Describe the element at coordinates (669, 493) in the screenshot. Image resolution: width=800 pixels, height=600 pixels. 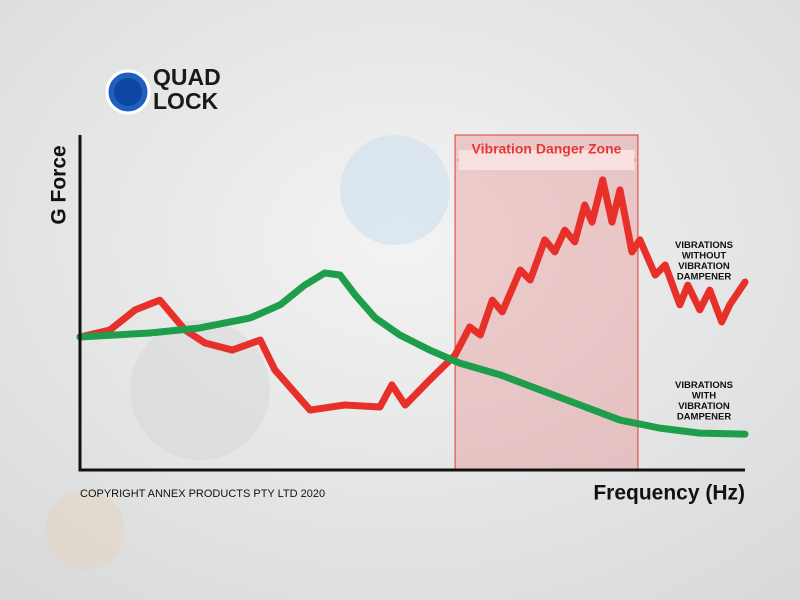
I see `x-axis-label: Frequency (Hz)` at that location.